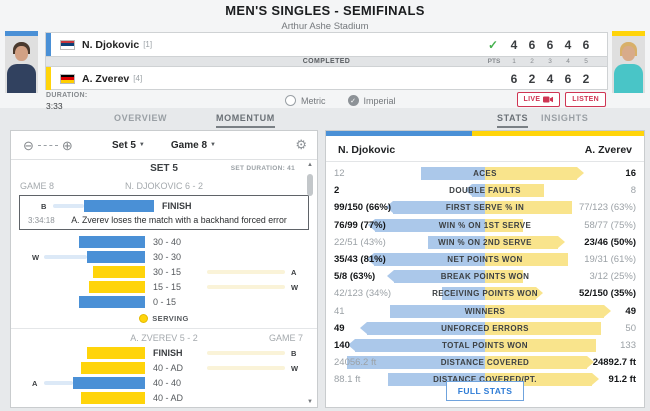 The image size is (650, 411). I want to click on imperial-radio-option: ✓ Imperial, so click(371, 100).